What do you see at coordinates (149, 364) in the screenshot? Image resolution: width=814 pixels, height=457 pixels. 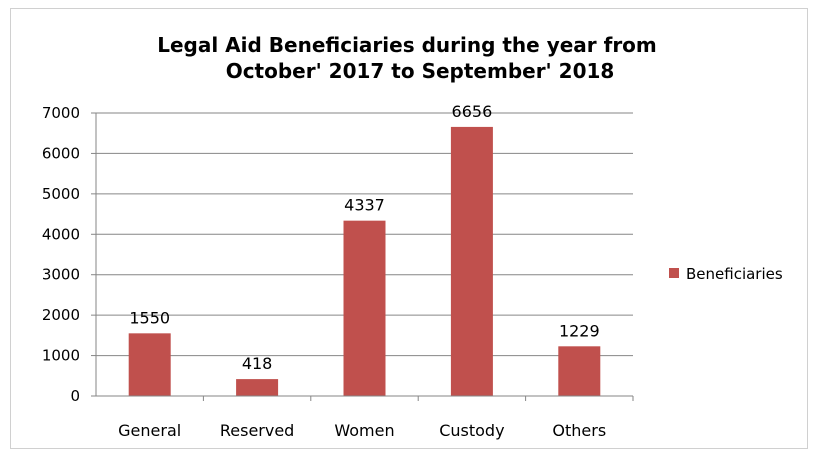 I see `bar-general` at bounding box center [149, 364].